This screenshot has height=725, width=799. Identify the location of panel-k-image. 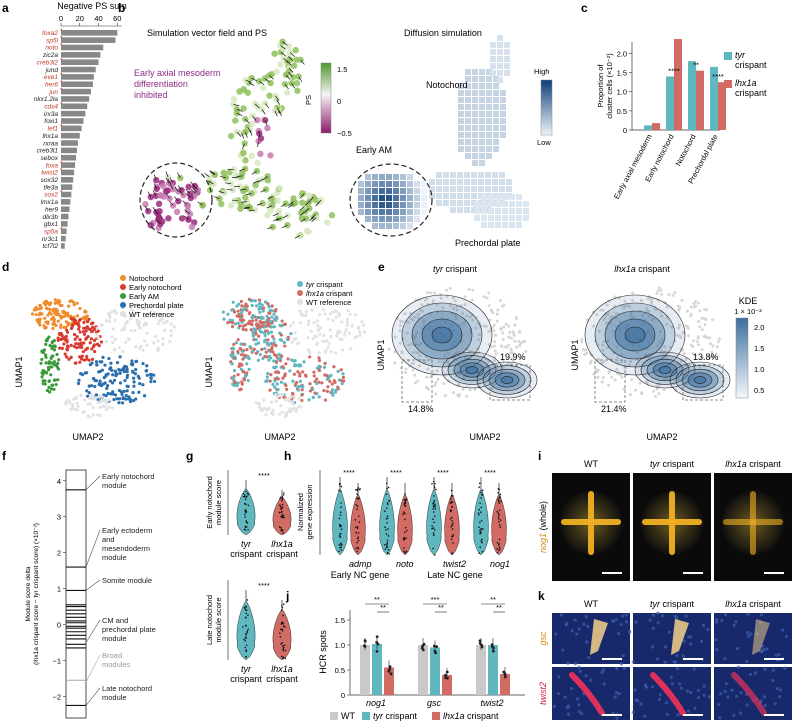
(591, 638).